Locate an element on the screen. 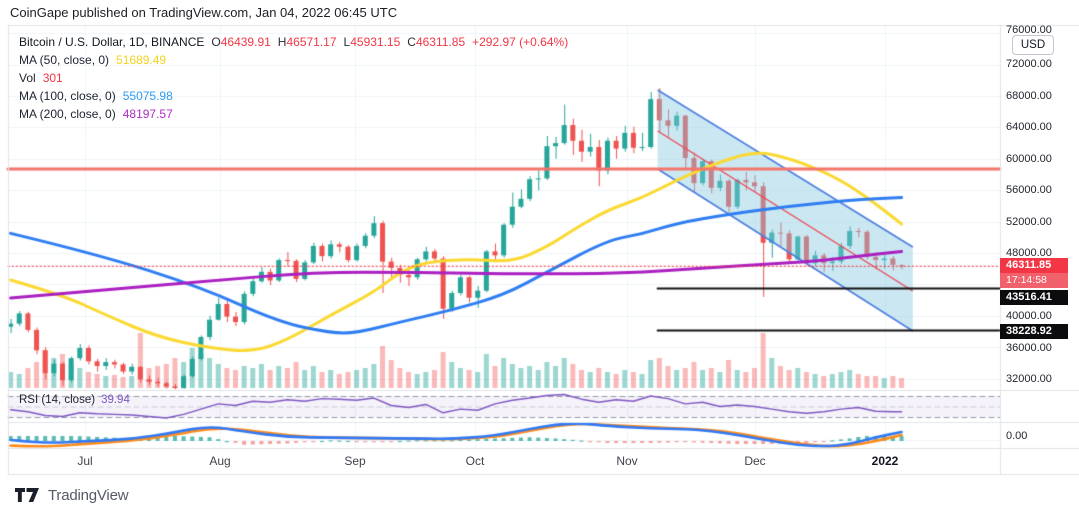  bar-countdown-badge: 17:14:58 is located at coordinates (1034, 280).